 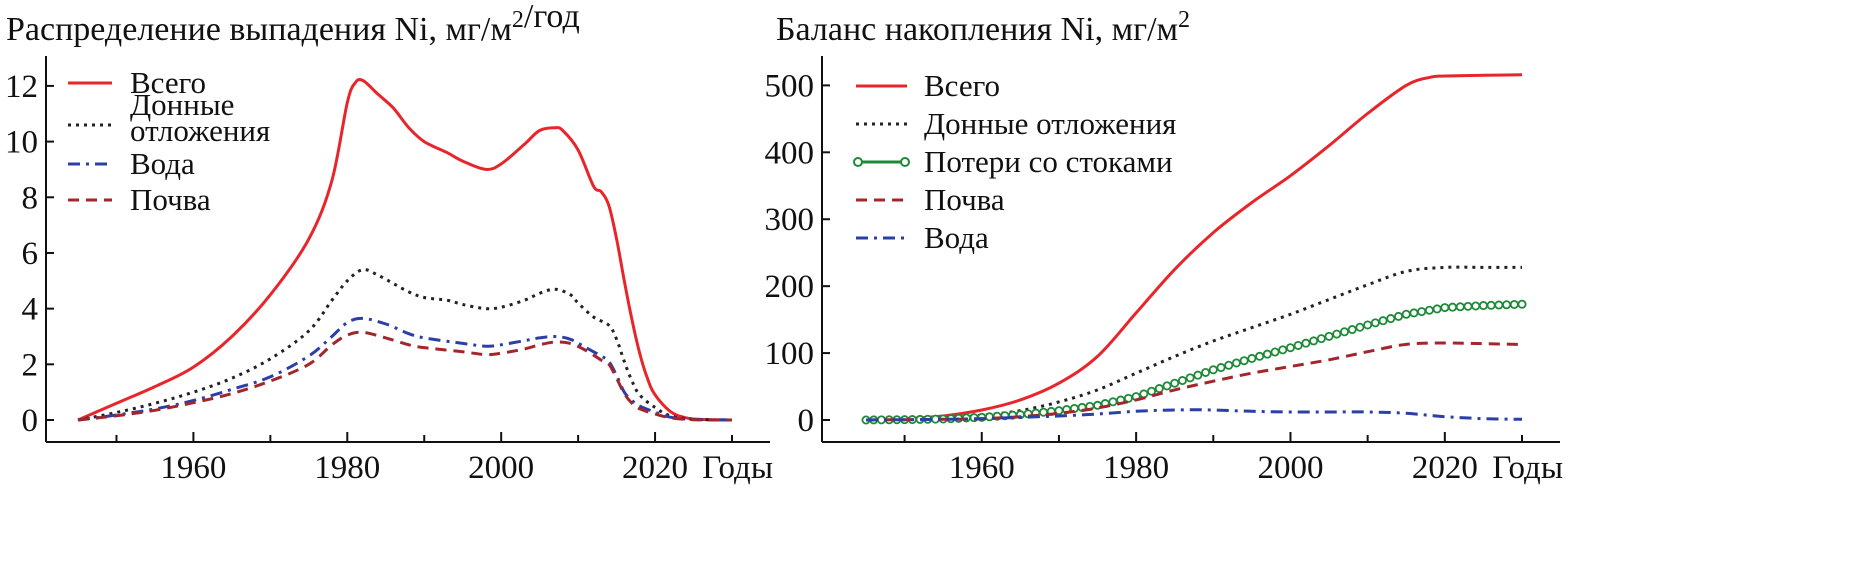 I want to click on y-tick-label: 400, so click(x=790, y=153).